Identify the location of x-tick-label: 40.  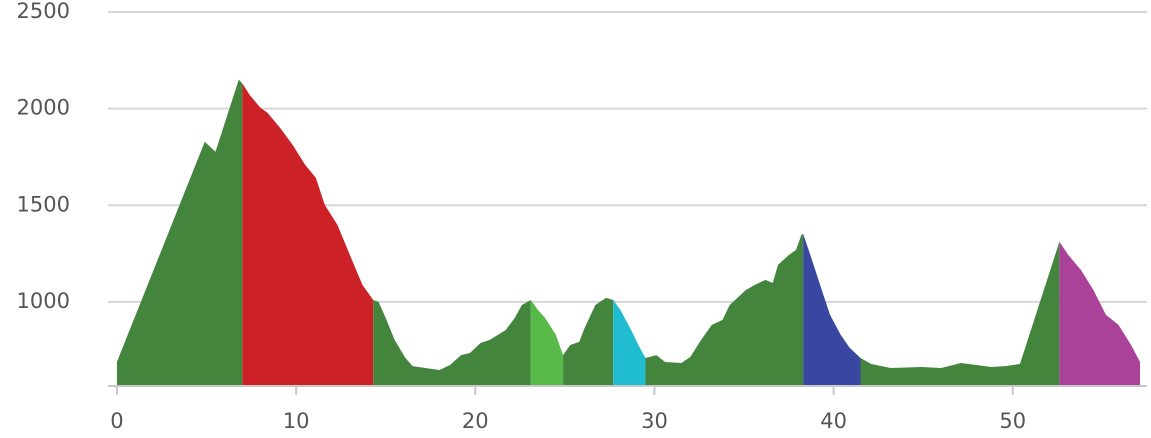
(833, 421).